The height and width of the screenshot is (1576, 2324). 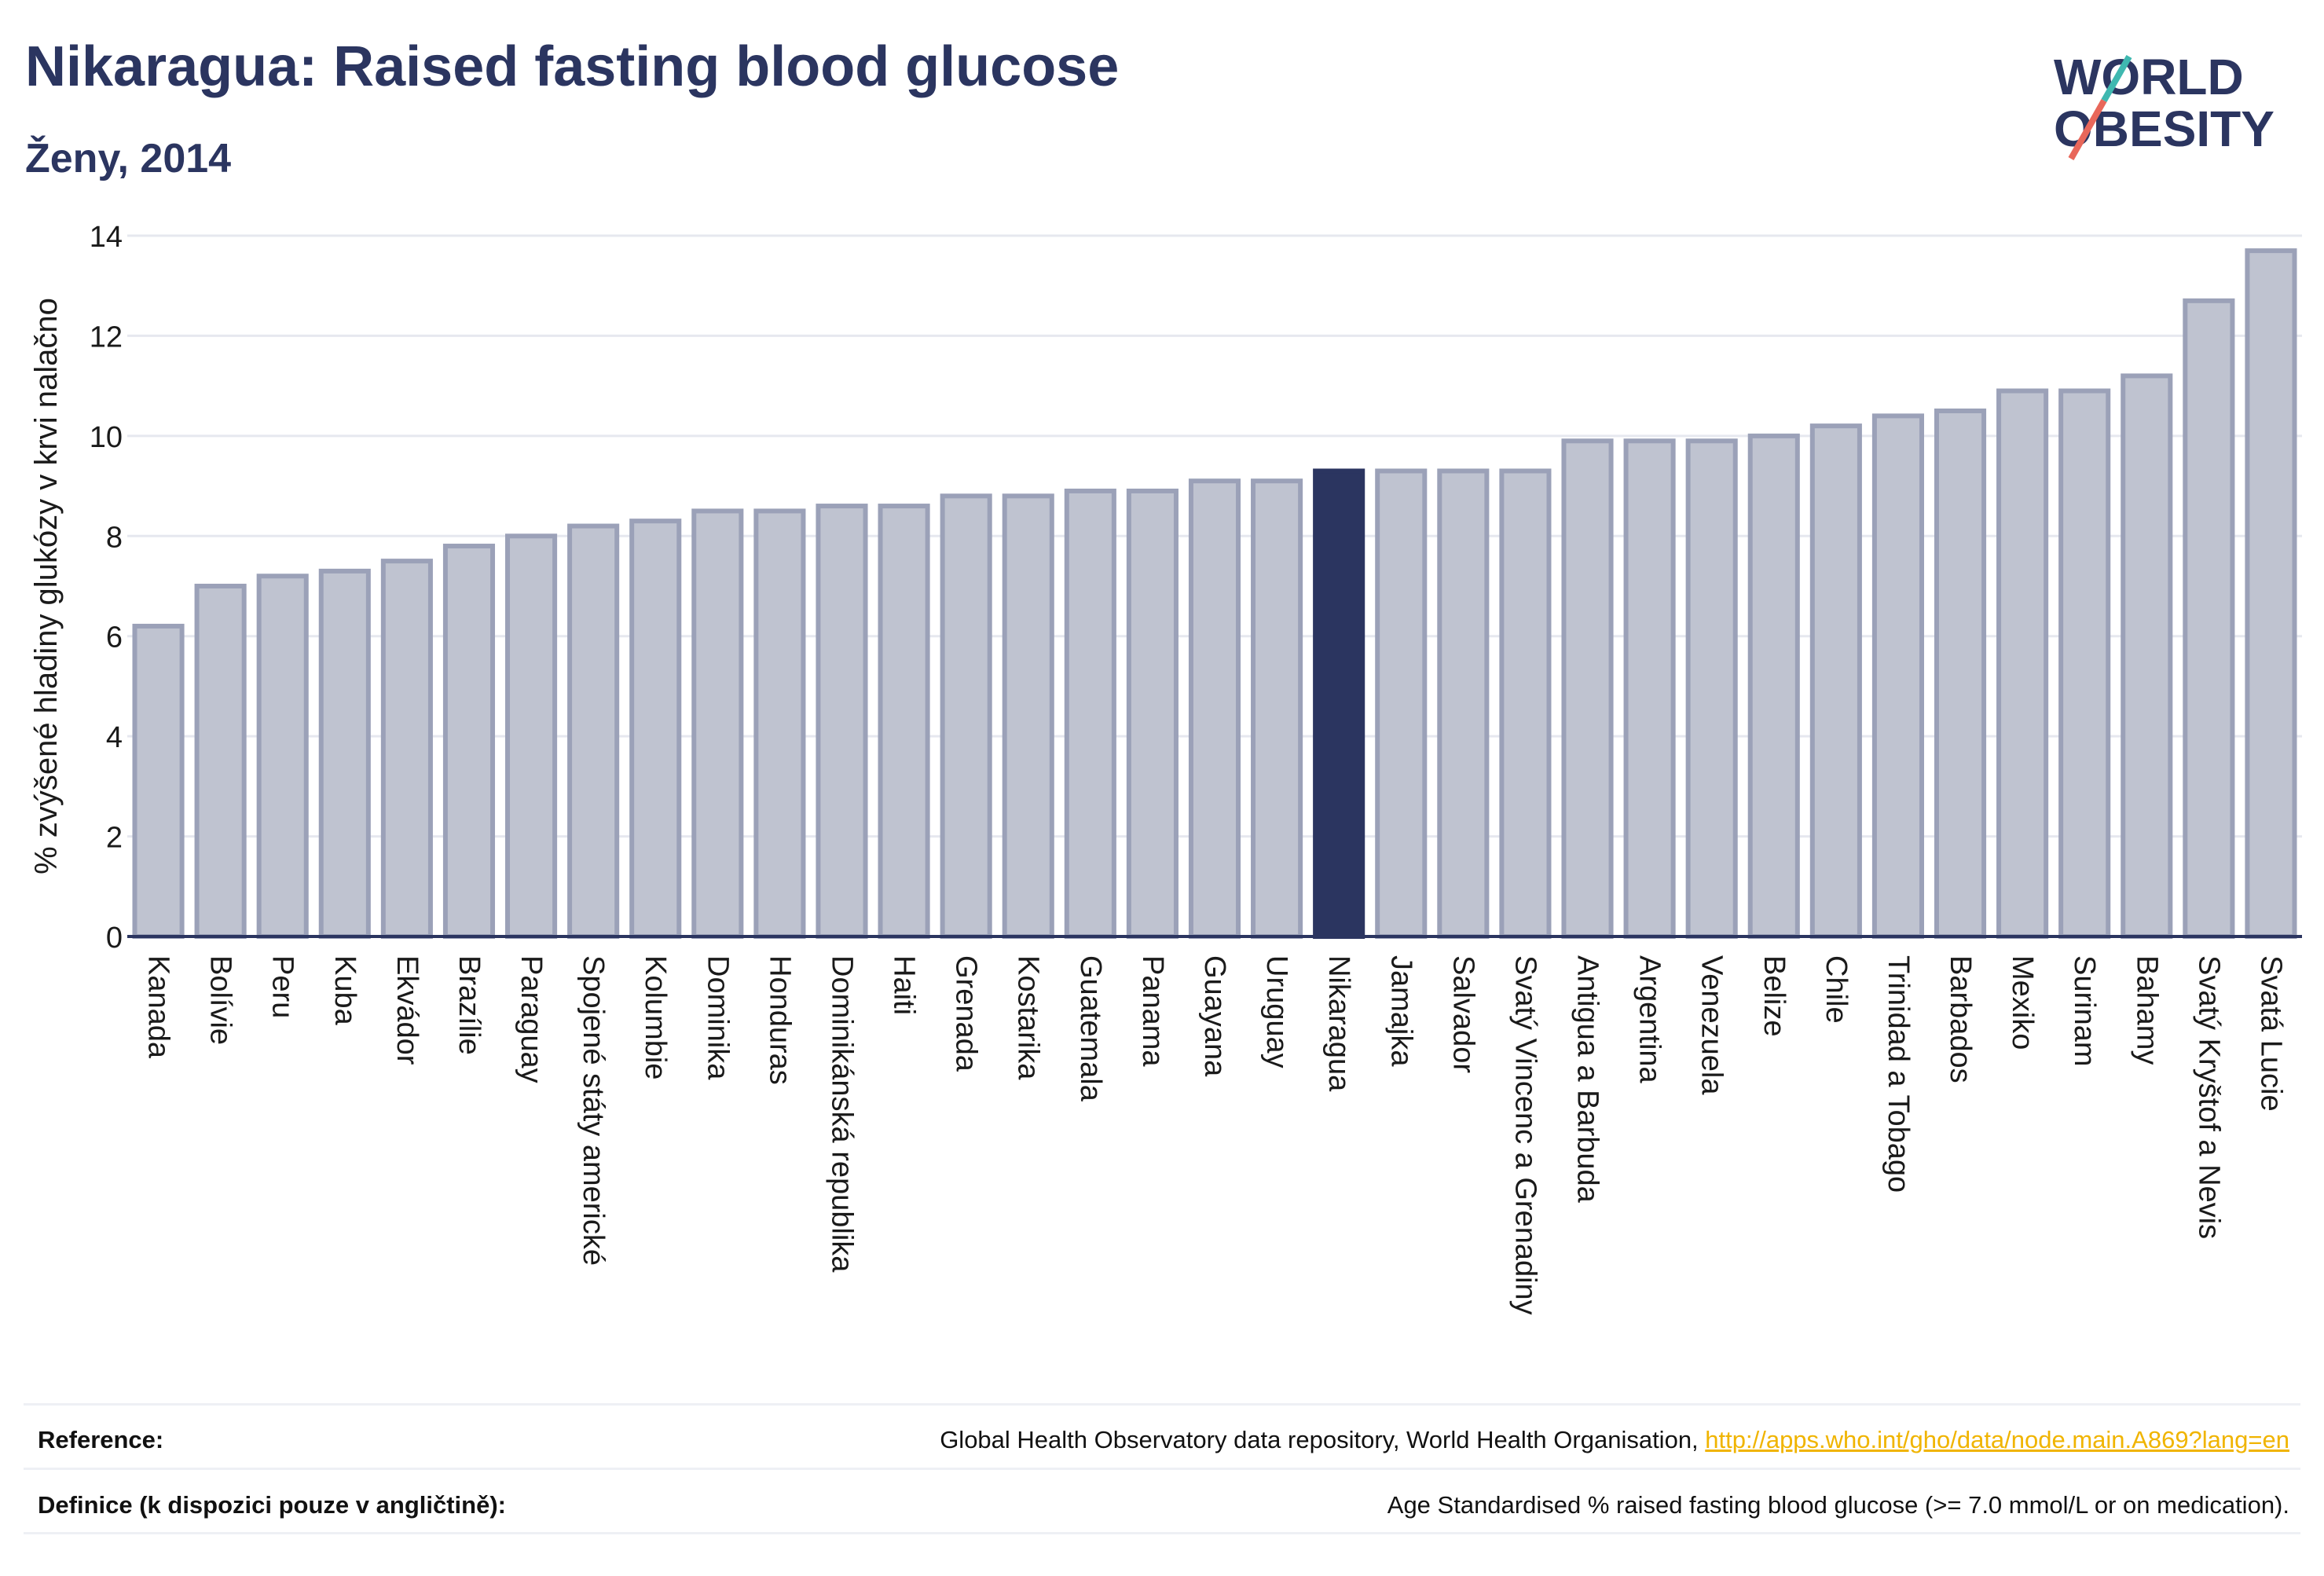 What do you see at coordinates (1090, 1028) in the screenshot?
I see `x-tick-label: Guatemala` at bounding box center [1090, 1028].